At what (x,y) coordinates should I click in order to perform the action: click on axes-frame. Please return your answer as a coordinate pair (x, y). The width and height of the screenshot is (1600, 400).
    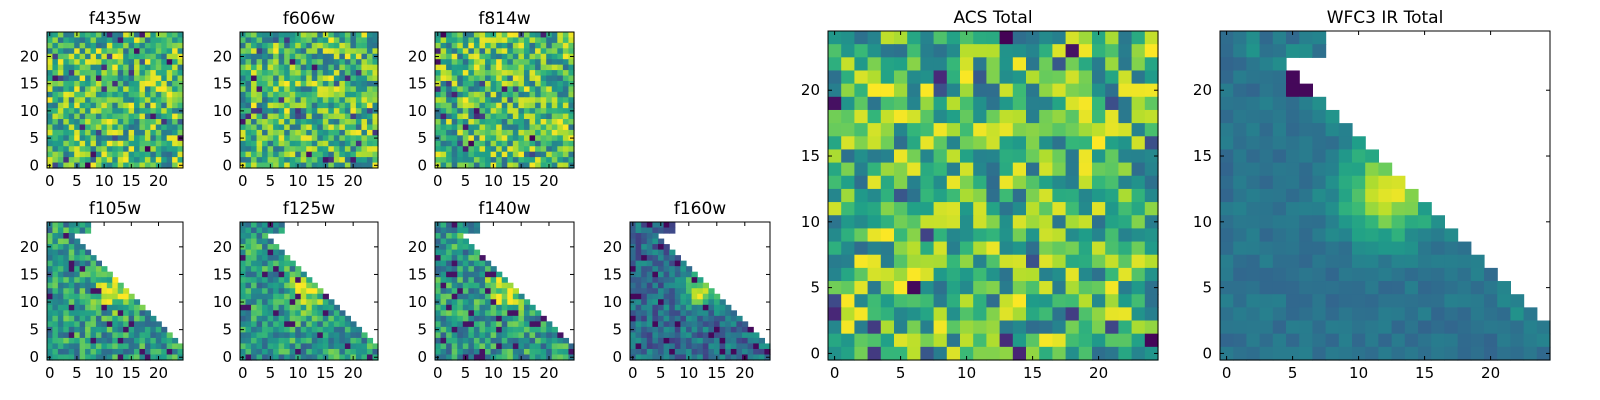
    Looking at the image, I should click on (309, 291).